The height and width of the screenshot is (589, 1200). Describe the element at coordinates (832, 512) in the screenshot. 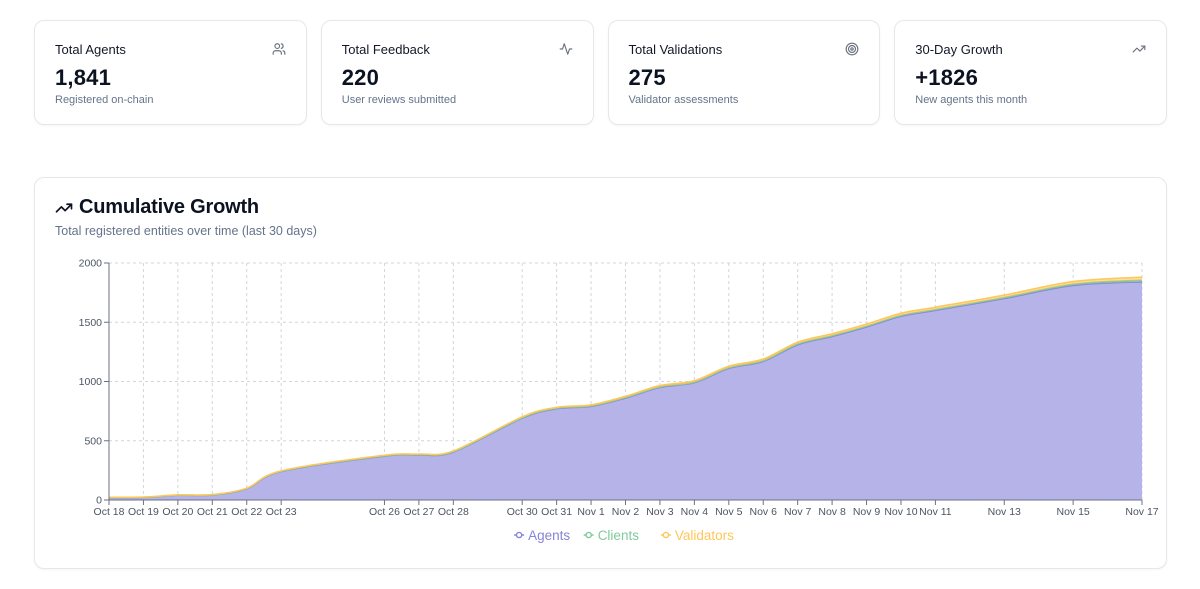

I see `x-tick-label: Nov 8` at that location.